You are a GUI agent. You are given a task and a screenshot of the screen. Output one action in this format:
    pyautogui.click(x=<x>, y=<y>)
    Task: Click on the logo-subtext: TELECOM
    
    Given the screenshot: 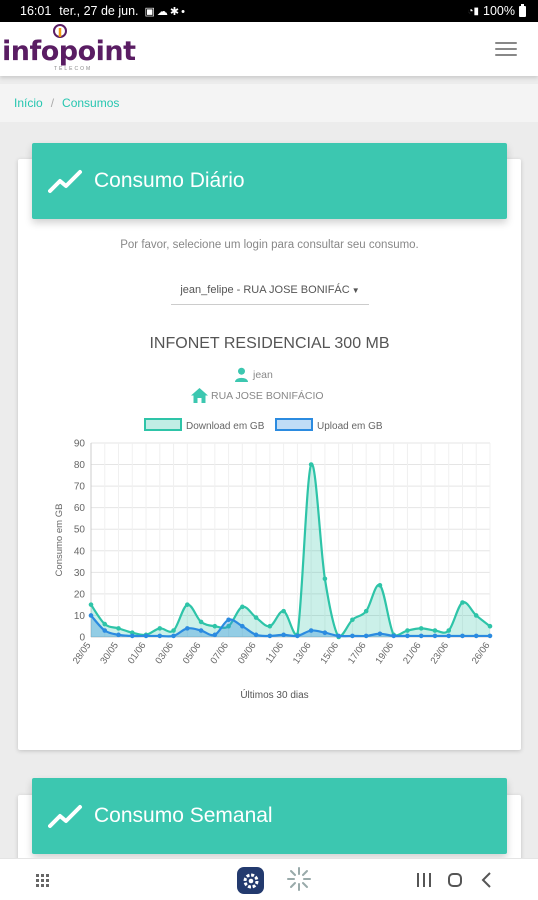 What is the action you would take?
    pyautogui.click(x=73, y=69)
    